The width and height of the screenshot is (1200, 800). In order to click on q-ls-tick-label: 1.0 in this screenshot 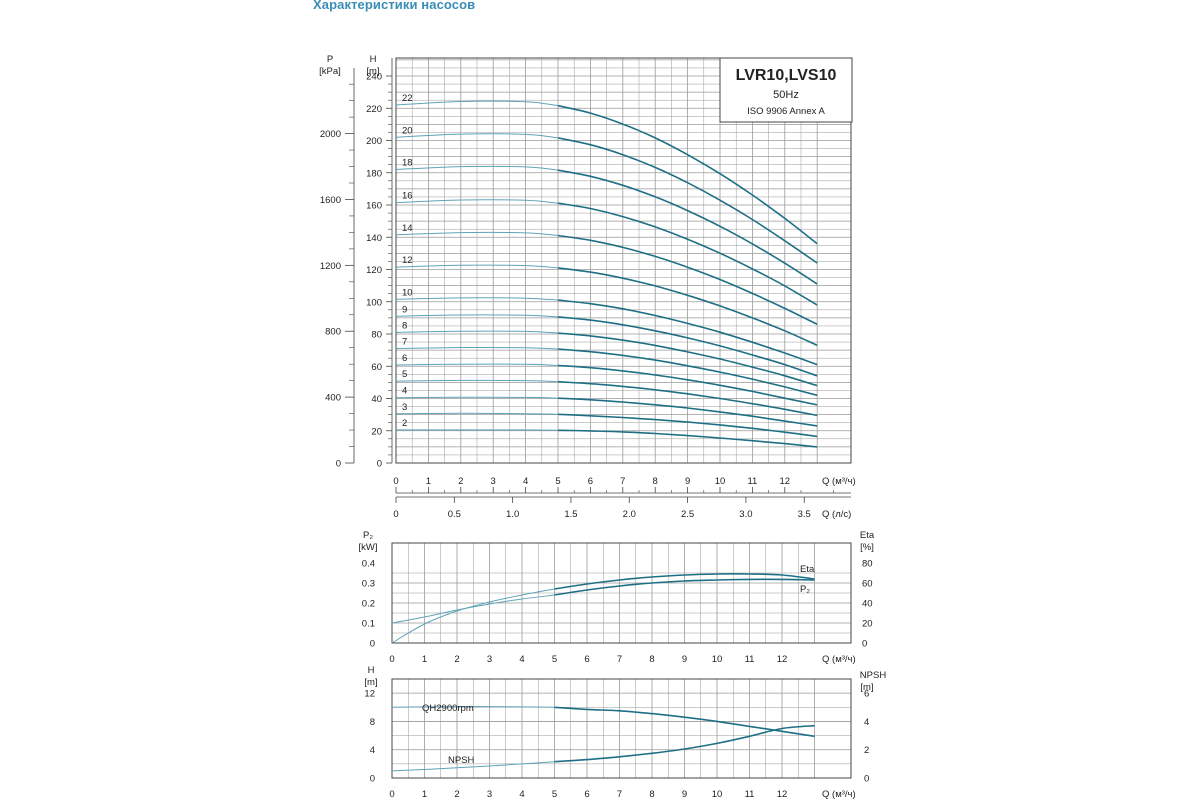, I will do `click(512, 514)`.